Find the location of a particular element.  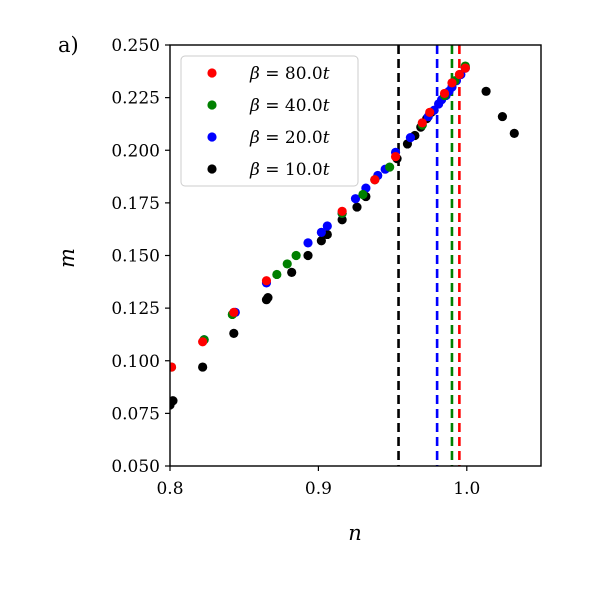

legend-label-0: β = 80.0t is located at coordinates (289, 74).